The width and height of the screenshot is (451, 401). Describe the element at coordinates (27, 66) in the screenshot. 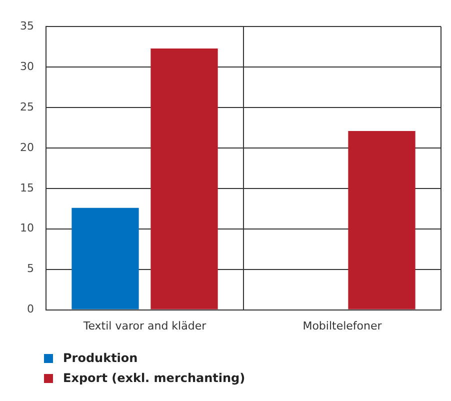

I see `y-tick-label: 30` at that location.